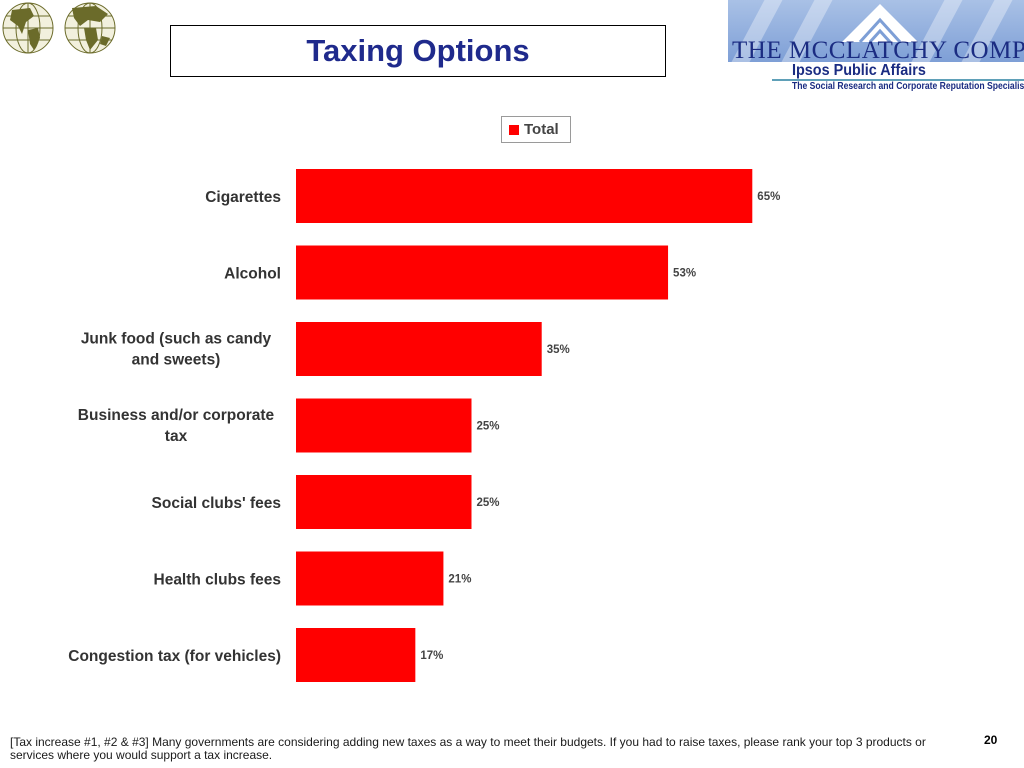 Image resolution: width=1024 pixels, height=768 pixels. I want to click on value-label-3: 25%, so click(488, 427).